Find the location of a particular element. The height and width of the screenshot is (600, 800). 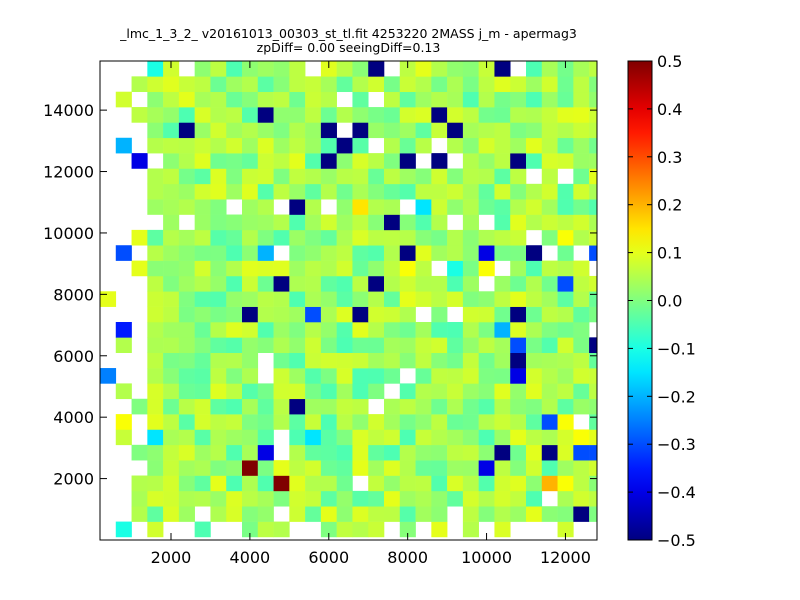

x-tick-label: 4000 is located at coordinates (250, 557).